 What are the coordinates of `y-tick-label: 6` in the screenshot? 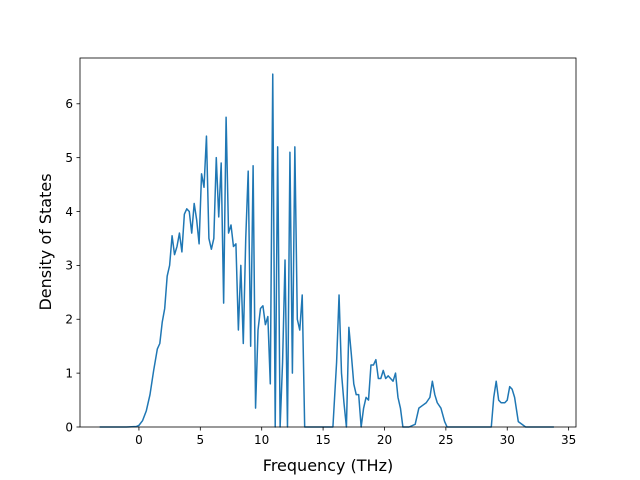 It's located at (69, 104).